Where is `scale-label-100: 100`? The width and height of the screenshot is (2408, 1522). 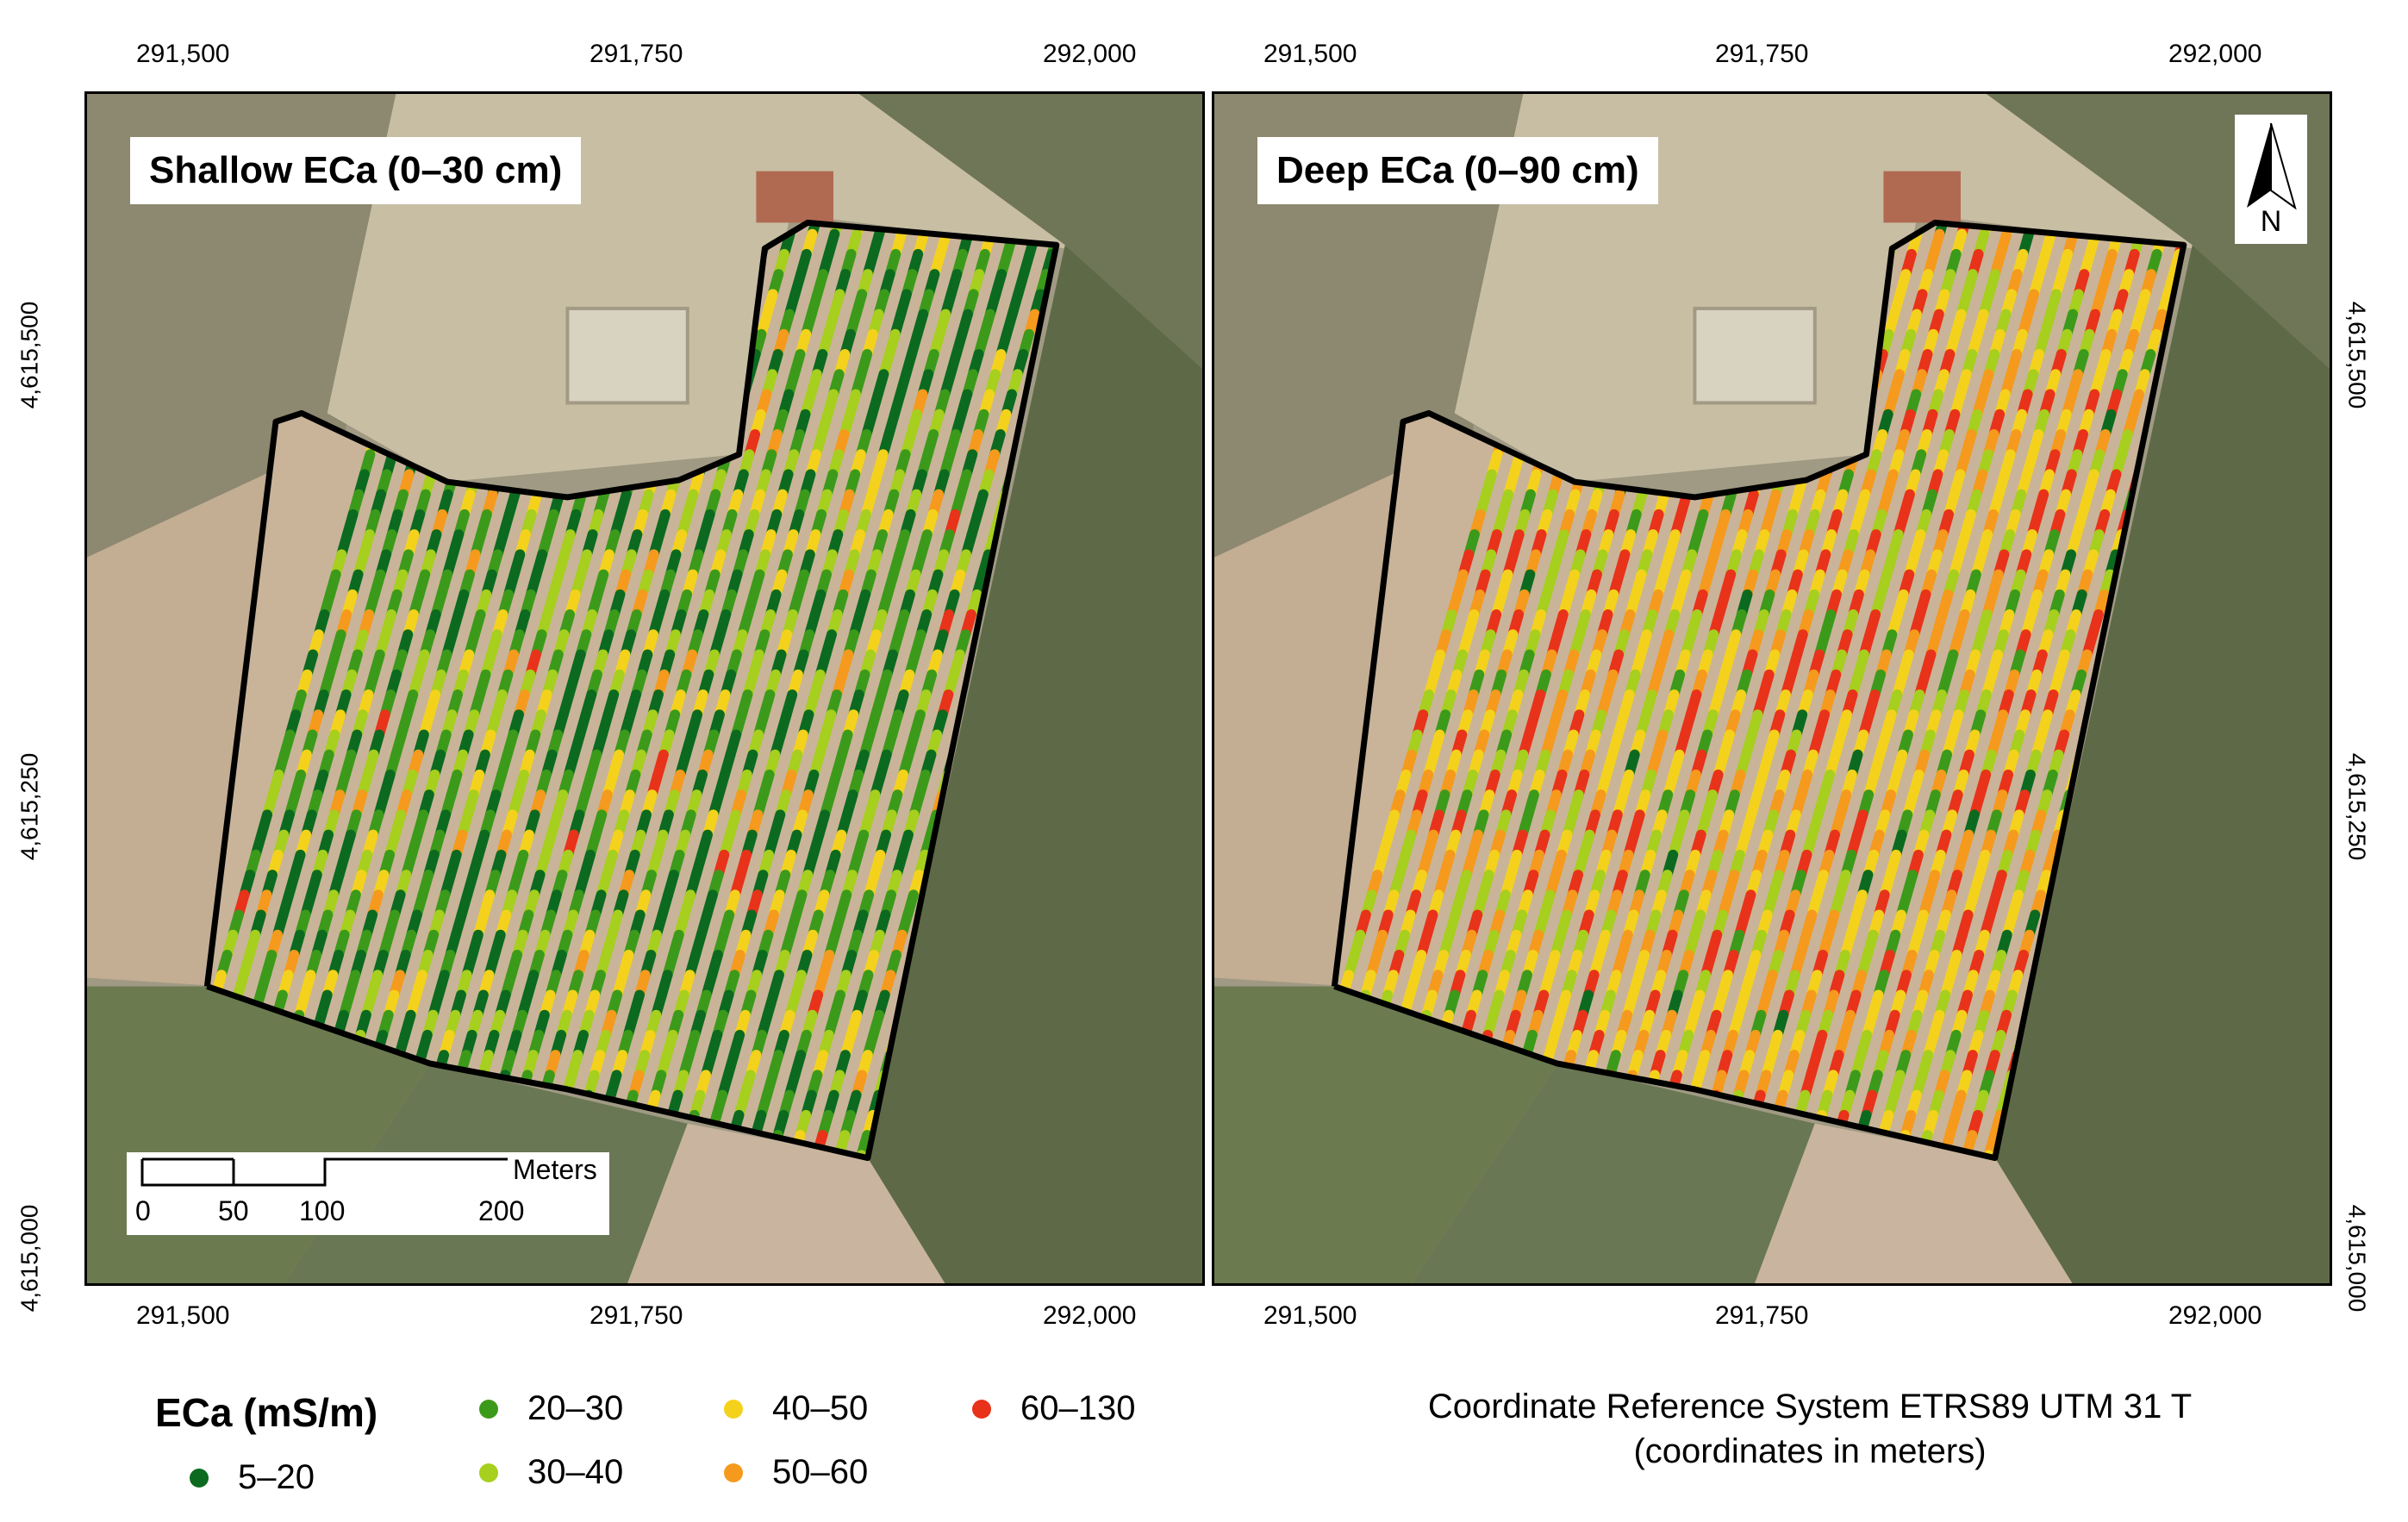 scale-label-100: 100 is located at coordinates (322, 1211).